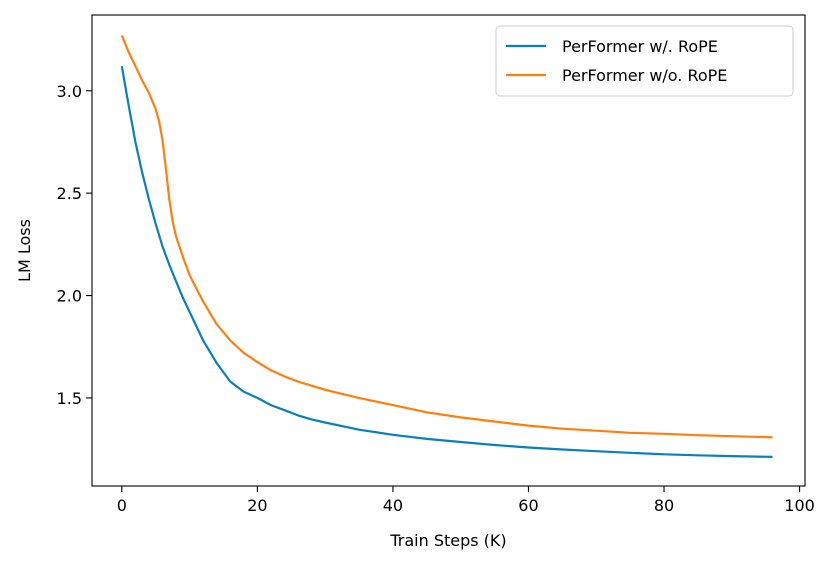  I want to click on x-axis-ticks: 0 20 40 60 80 100, so click(466, 500).